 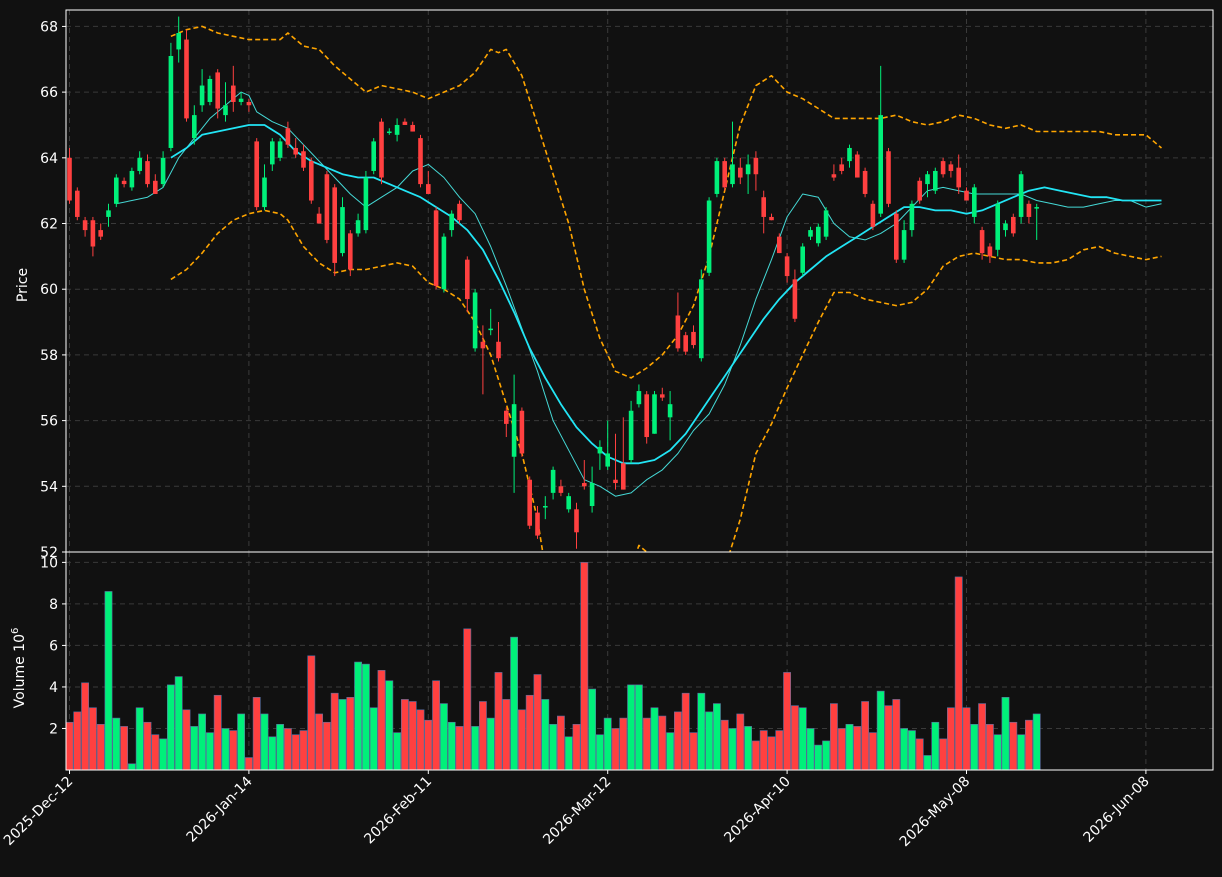 I want to click on price-tick-label: 60, so click(x=49, y=290).